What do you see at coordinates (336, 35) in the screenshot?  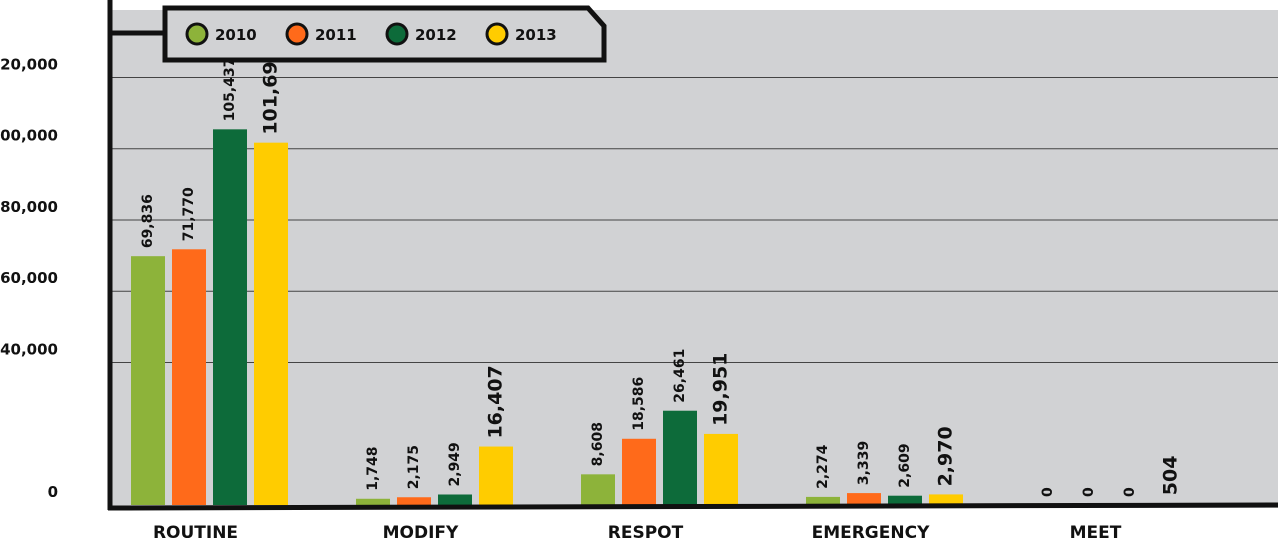 I see `legend-label: 2011` at bounding box center [336, 35].